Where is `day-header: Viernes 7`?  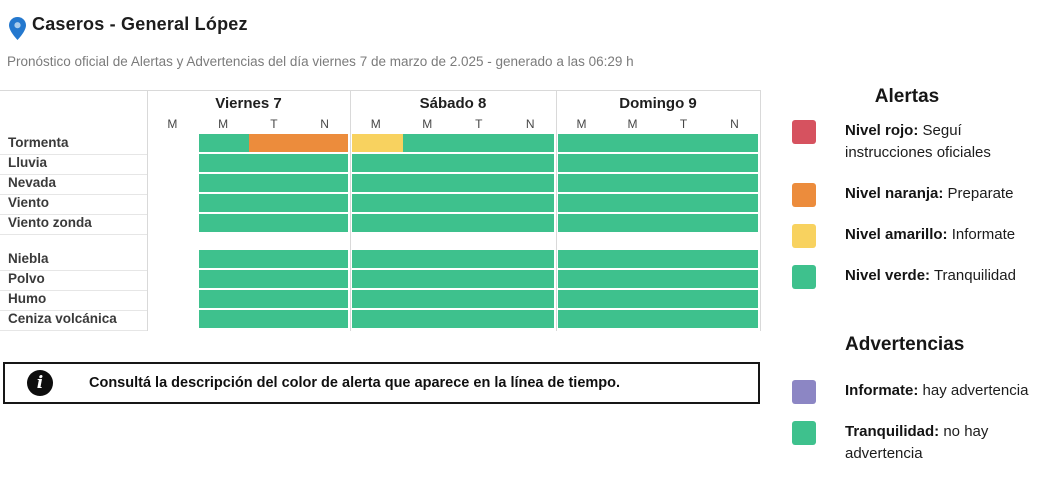 day-header: Viernes 7 is located at coordinates (248, 103).